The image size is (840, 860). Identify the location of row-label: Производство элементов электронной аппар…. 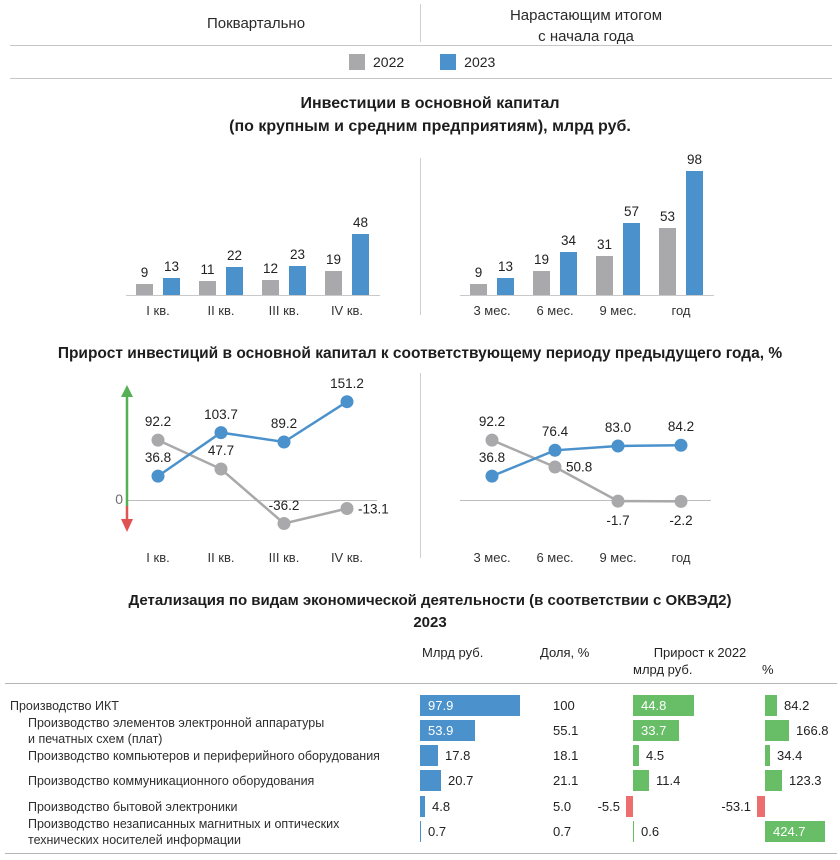
(176, 731).